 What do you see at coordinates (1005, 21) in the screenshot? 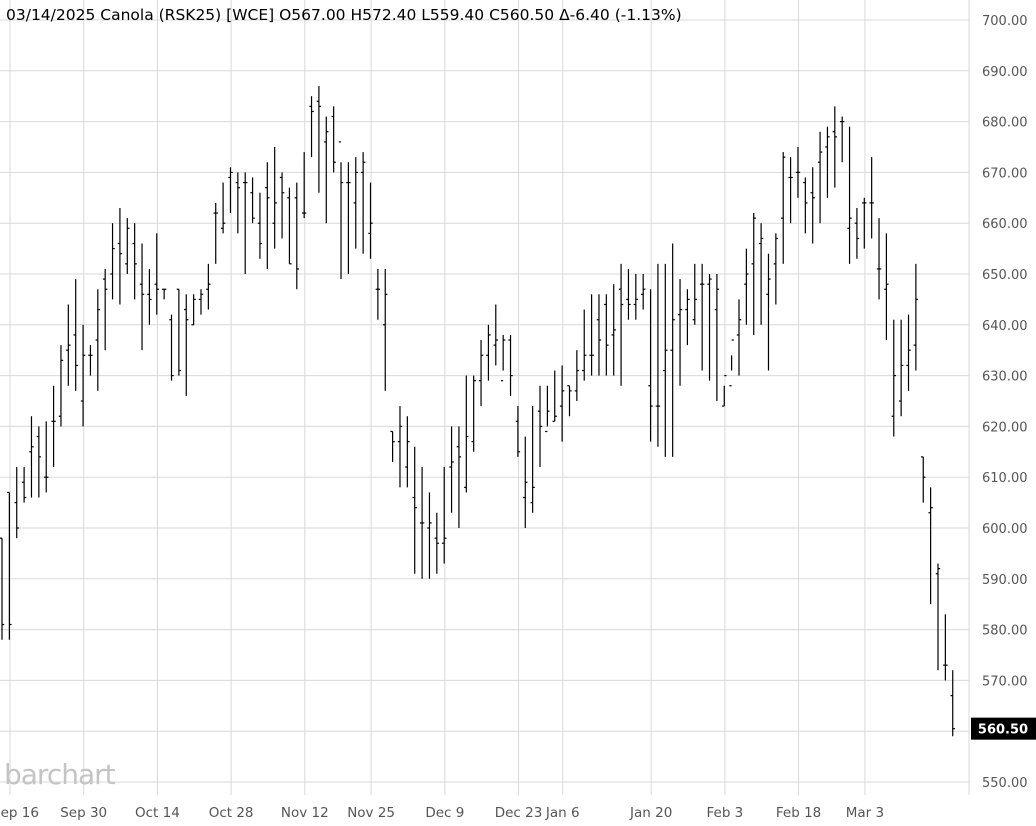
I see `y-tick-label: 700.00` at bounding box center [1005, 21].